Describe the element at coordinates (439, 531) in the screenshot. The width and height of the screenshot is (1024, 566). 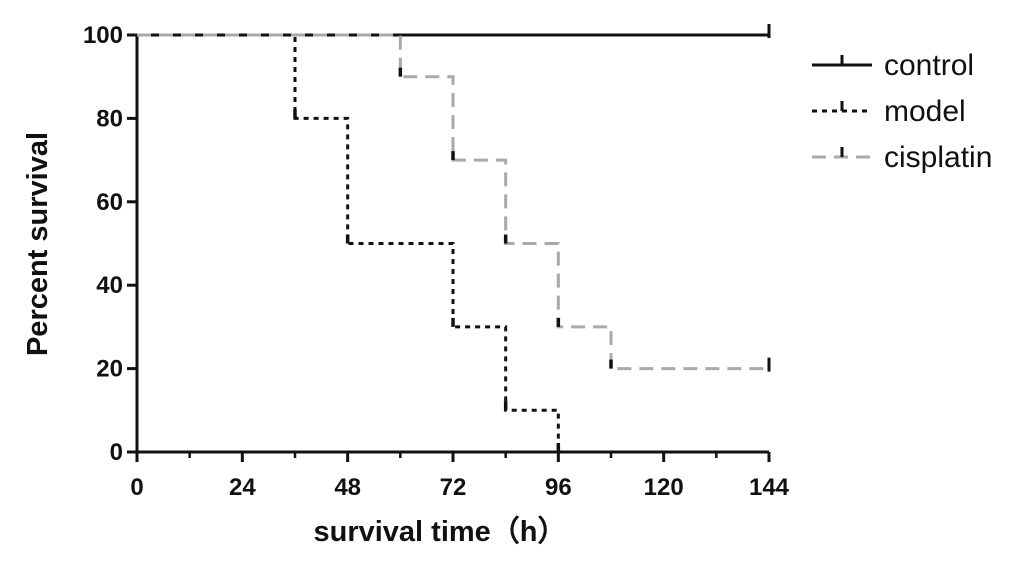
I see `x-axis-title: survival time（h）` at that location.